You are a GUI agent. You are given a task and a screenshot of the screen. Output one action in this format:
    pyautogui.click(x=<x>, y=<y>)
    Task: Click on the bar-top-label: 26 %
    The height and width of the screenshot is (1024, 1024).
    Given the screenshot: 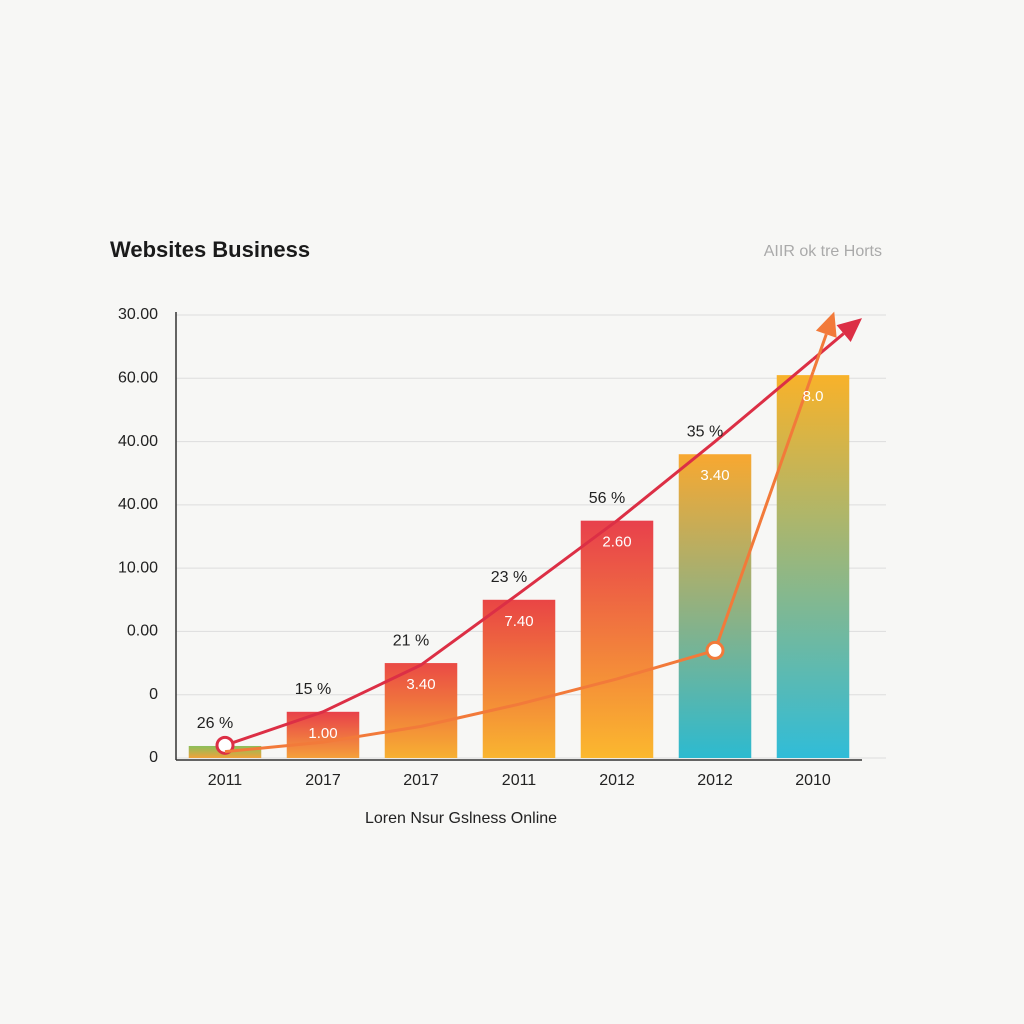 What is the action you would take?
    pyautogui.click(x=215, y=723)
    